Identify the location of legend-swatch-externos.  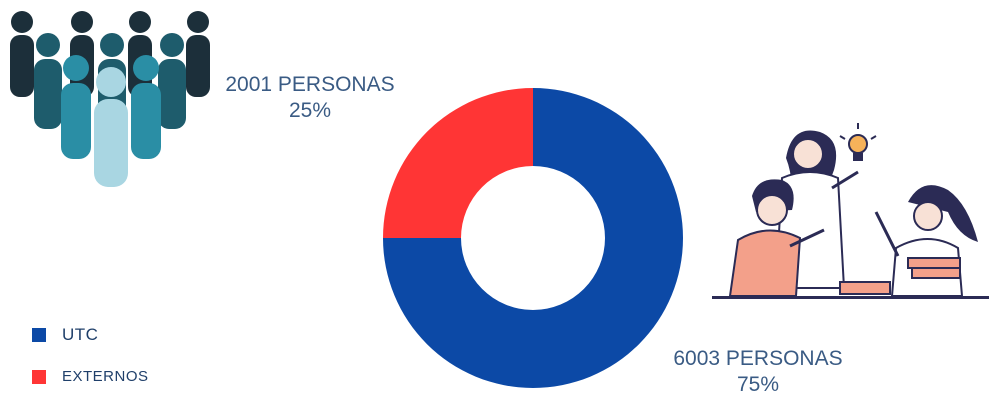
(39, 376).